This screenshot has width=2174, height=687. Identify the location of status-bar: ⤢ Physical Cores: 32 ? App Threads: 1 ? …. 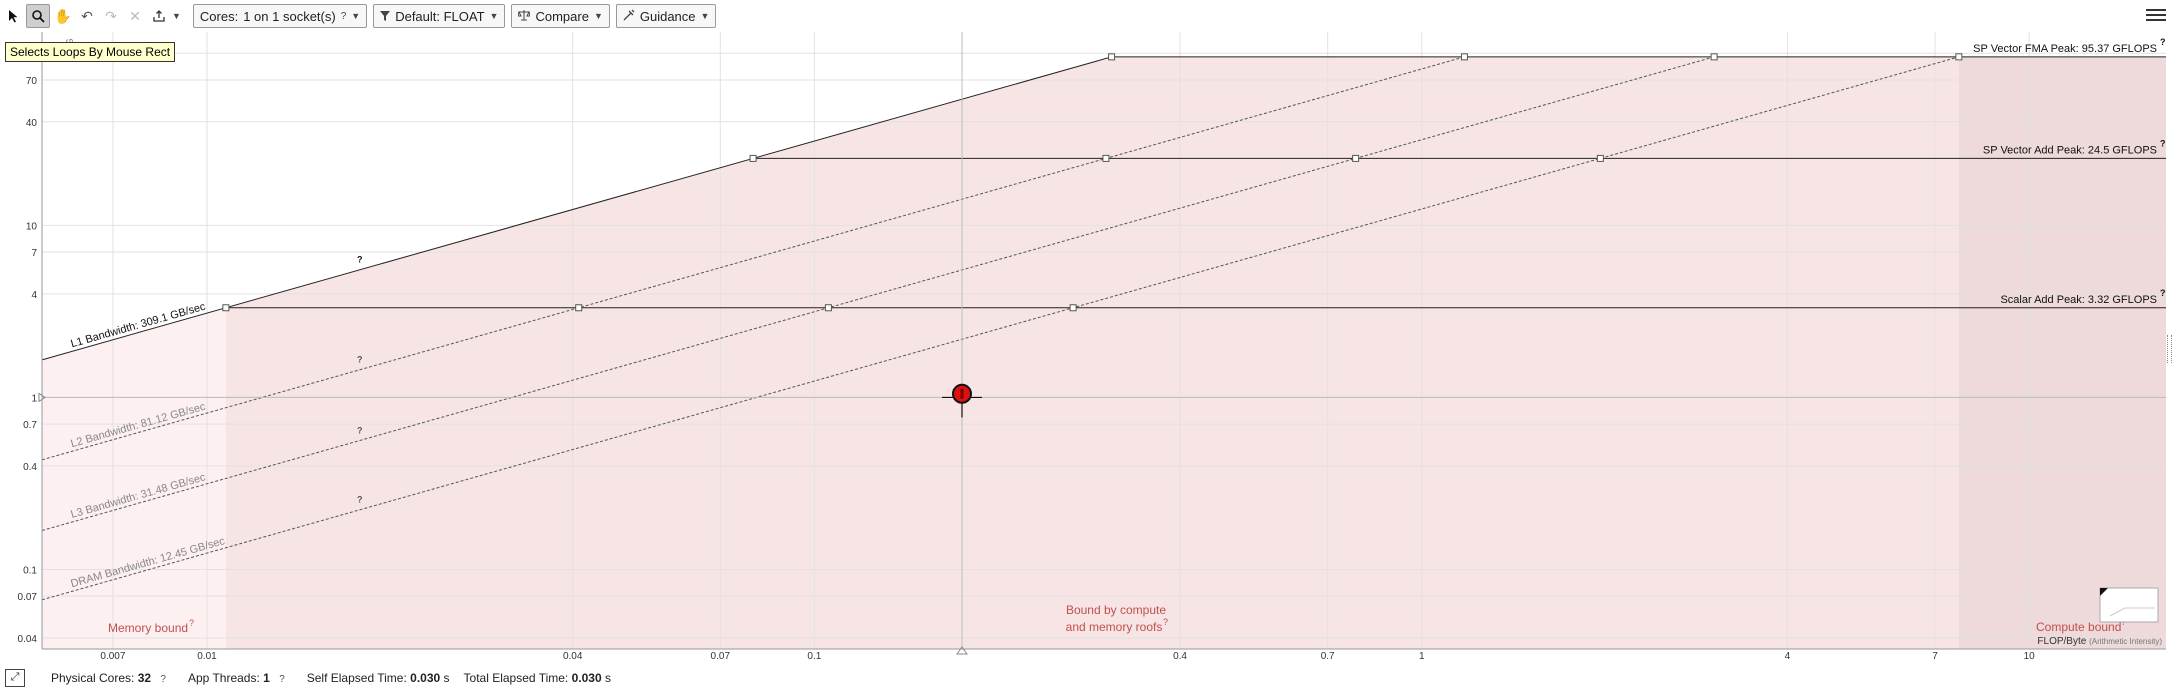
(1087, 677).